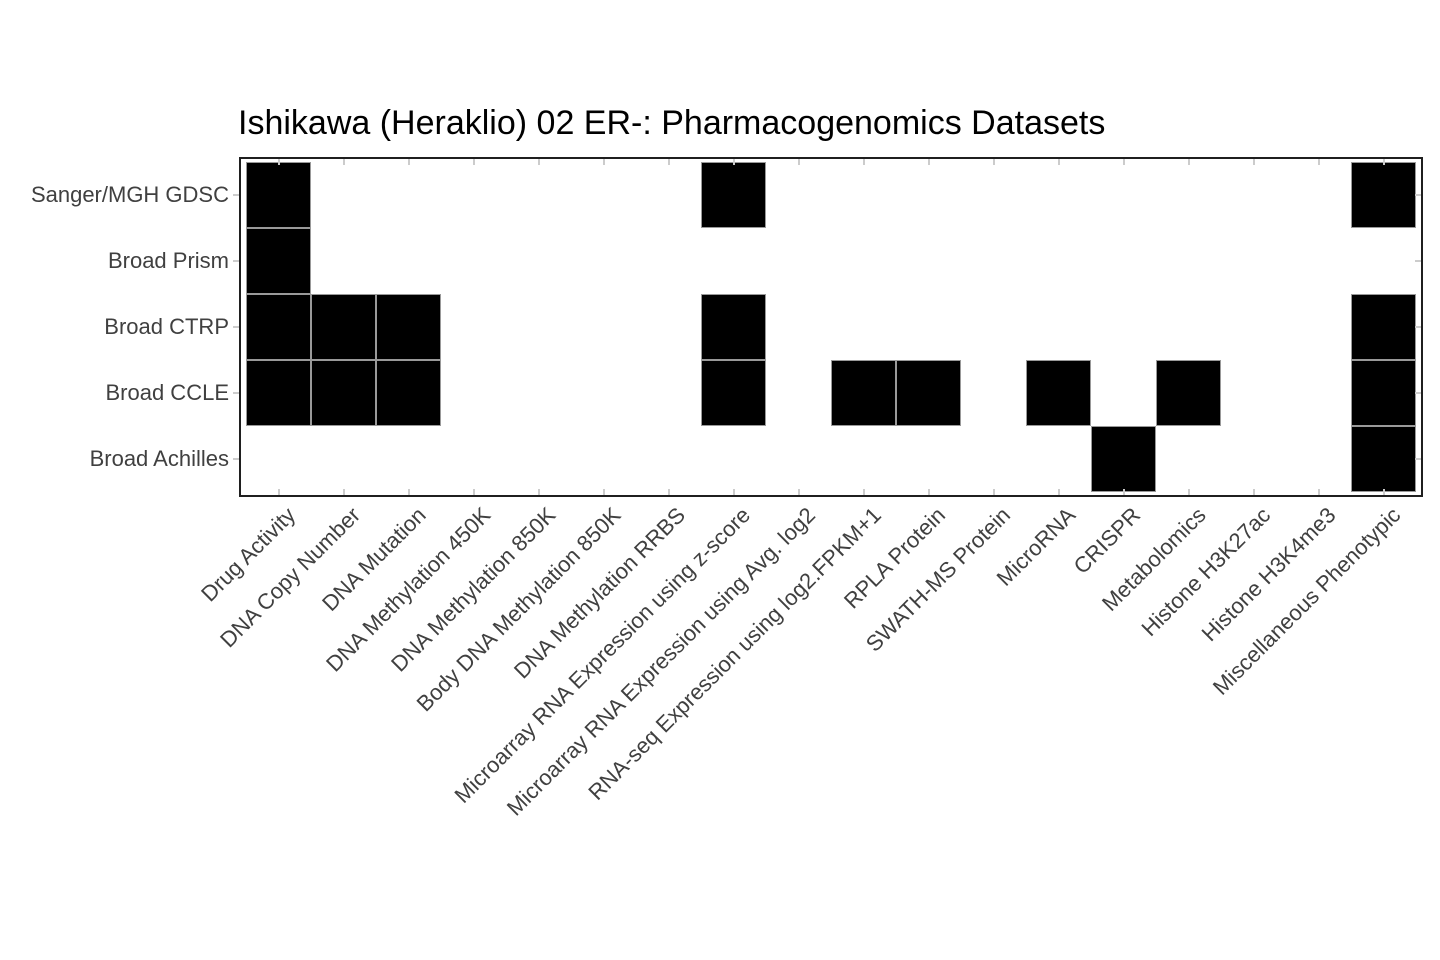 The height and width of the screenshot is (960, 1440). I want to click on y-axis-label: Broad Achilles, so click(159, 458).